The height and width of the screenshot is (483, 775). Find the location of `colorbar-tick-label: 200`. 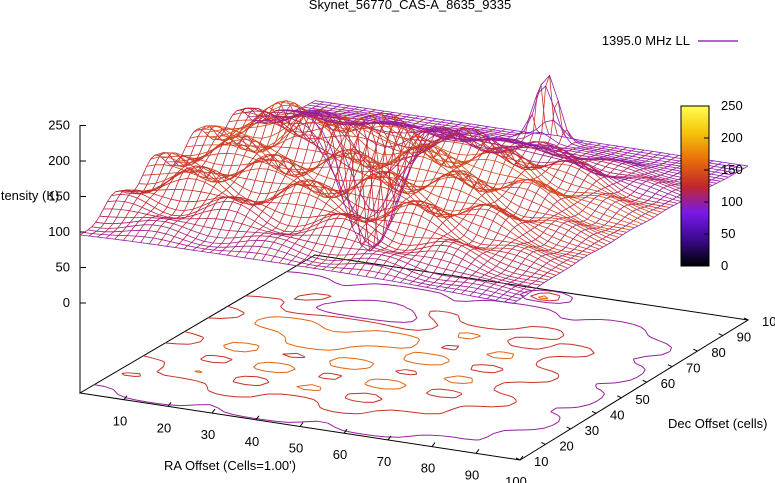

colorbar-tick-label: 200 is located at coordinates (732, 137).